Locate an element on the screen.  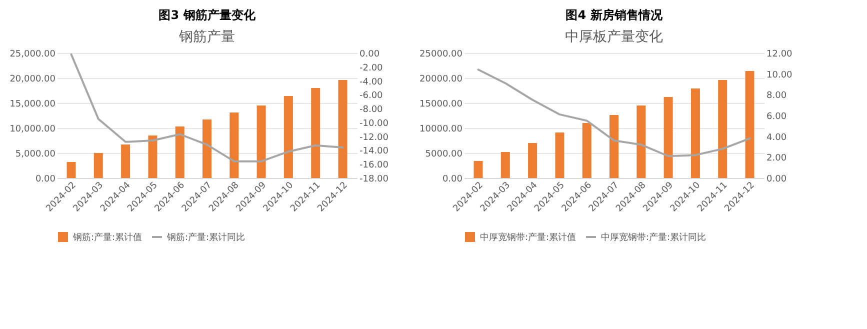
y-tick-label: 20000.00 is located at coordinates (441, 79).